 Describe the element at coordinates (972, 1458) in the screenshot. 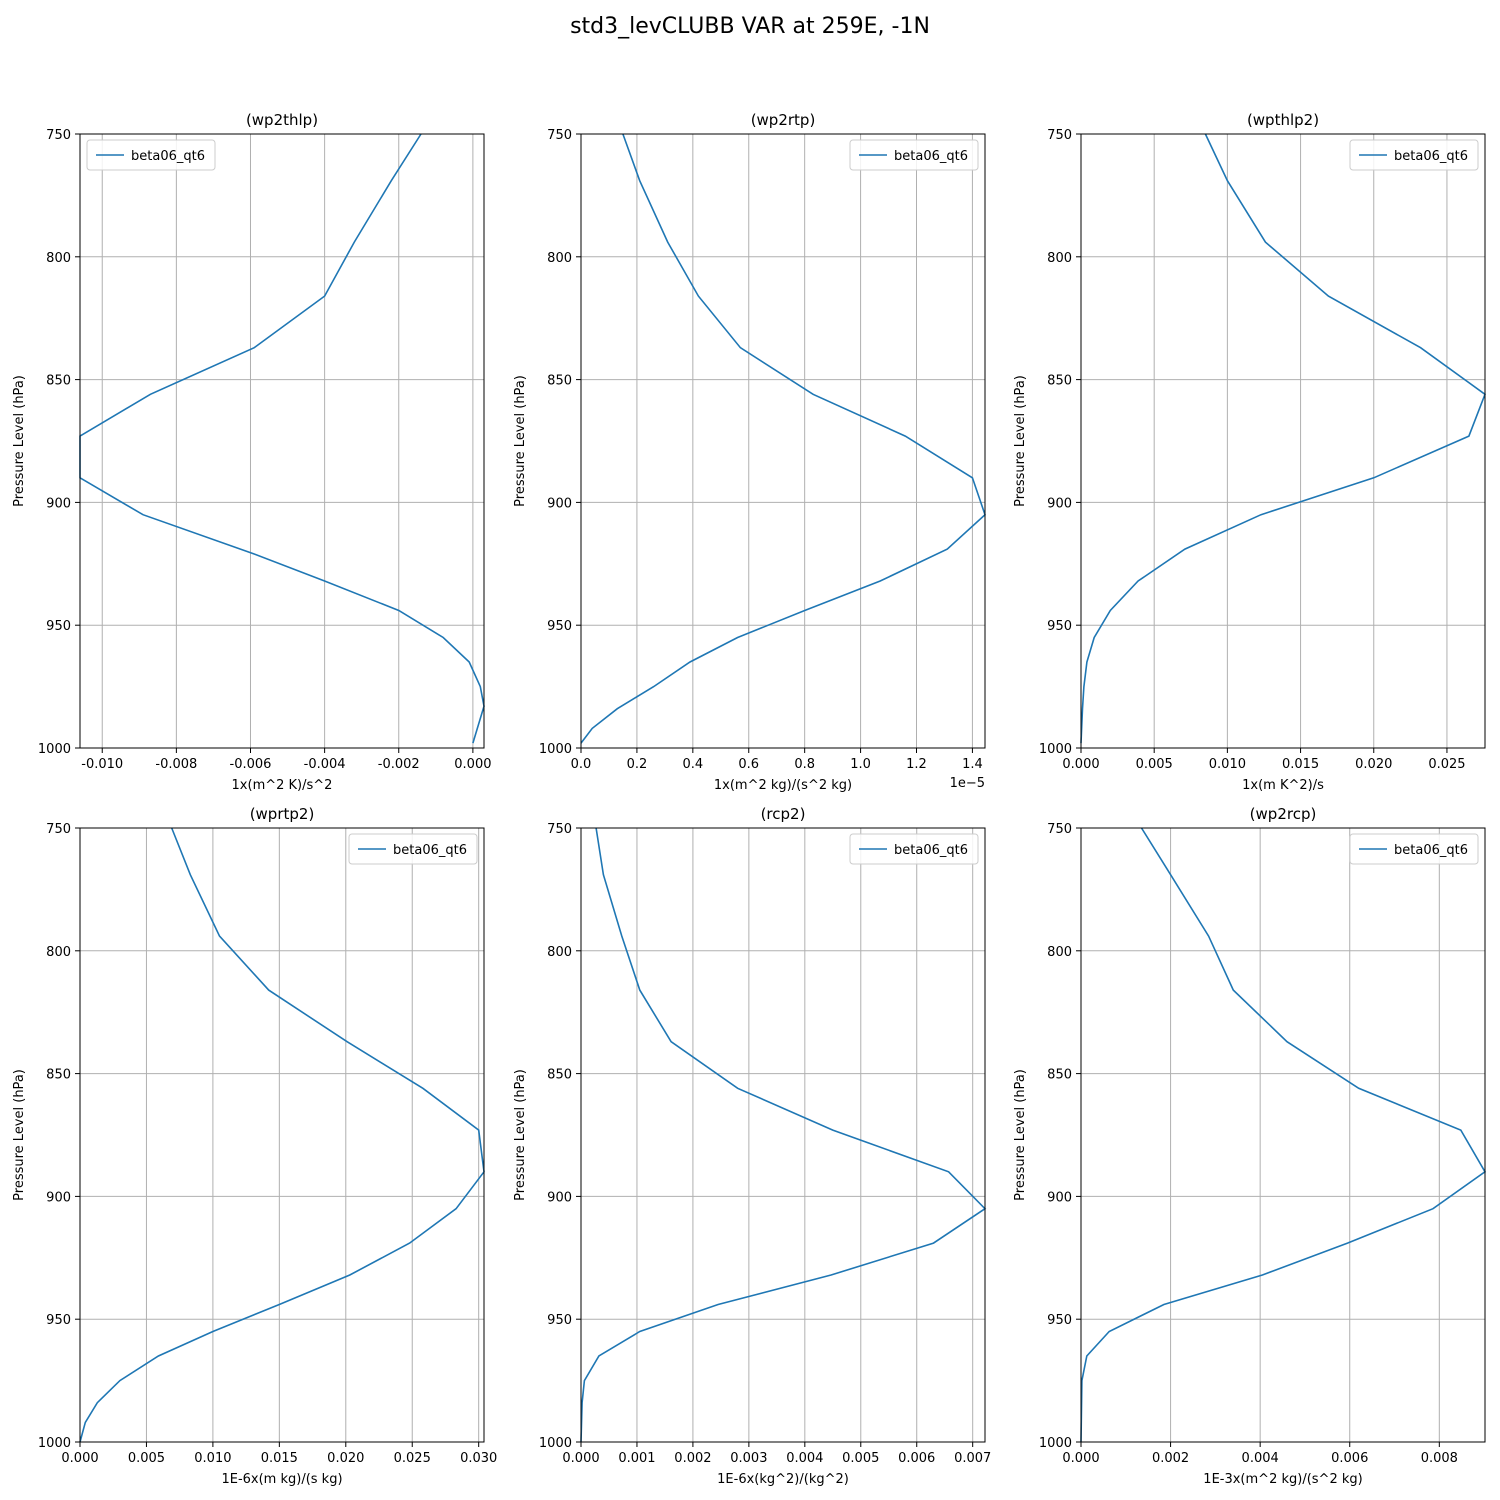

I see `x-tick-label: 0.007` at that location.